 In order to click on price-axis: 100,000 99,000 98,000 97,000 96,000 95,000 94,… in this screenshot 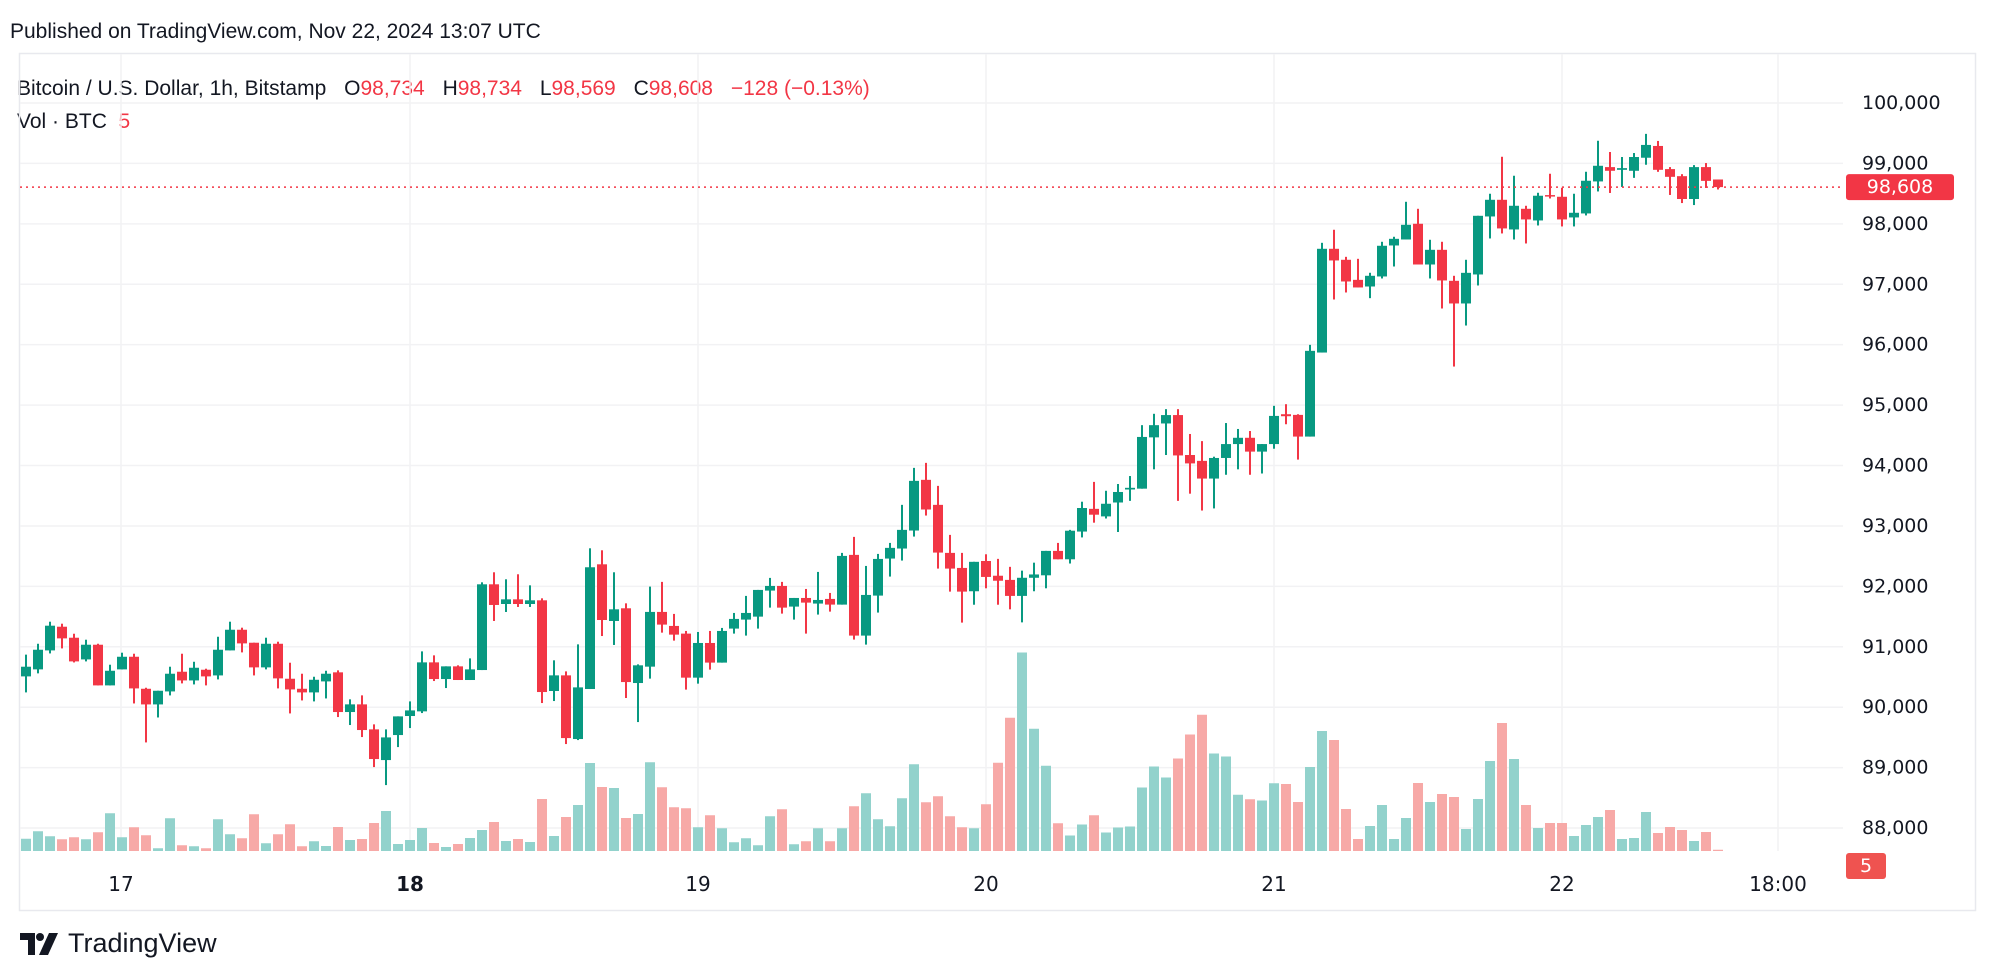, I will do `click(1901, 465)`.